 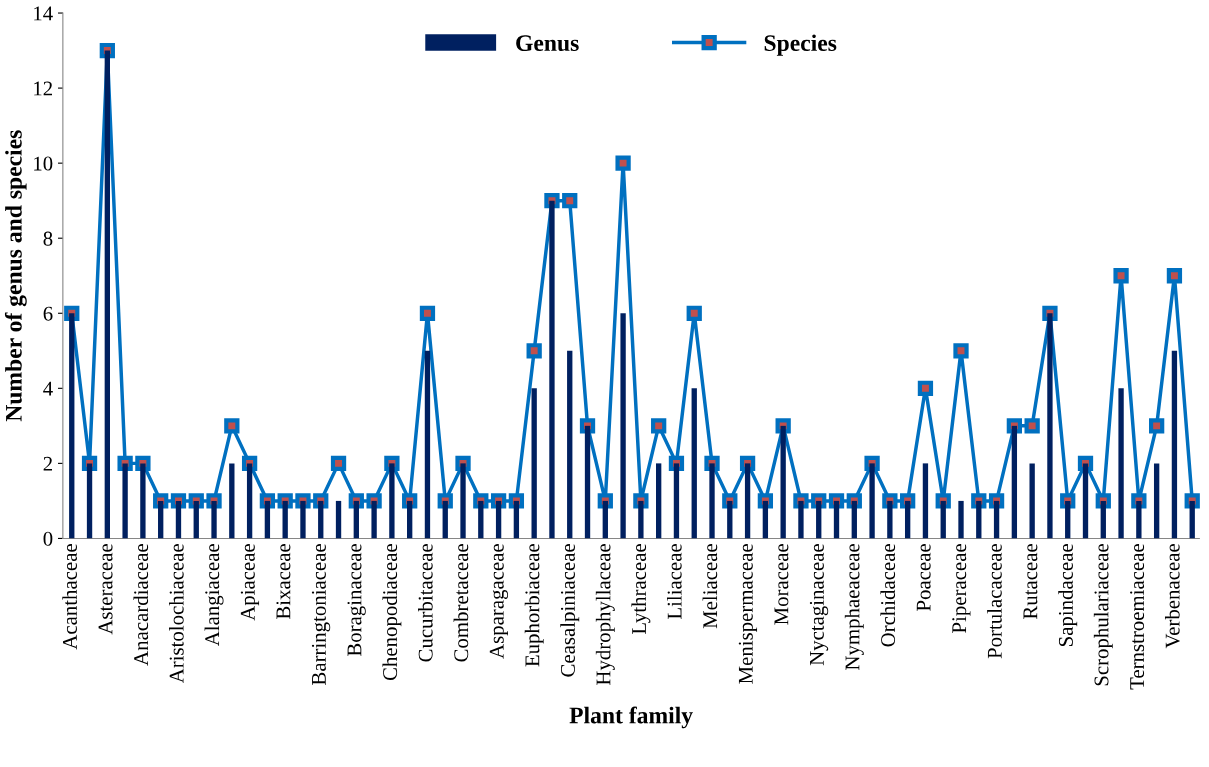 I want to click on y-tick-label: 0, so click(x=48, y=538).